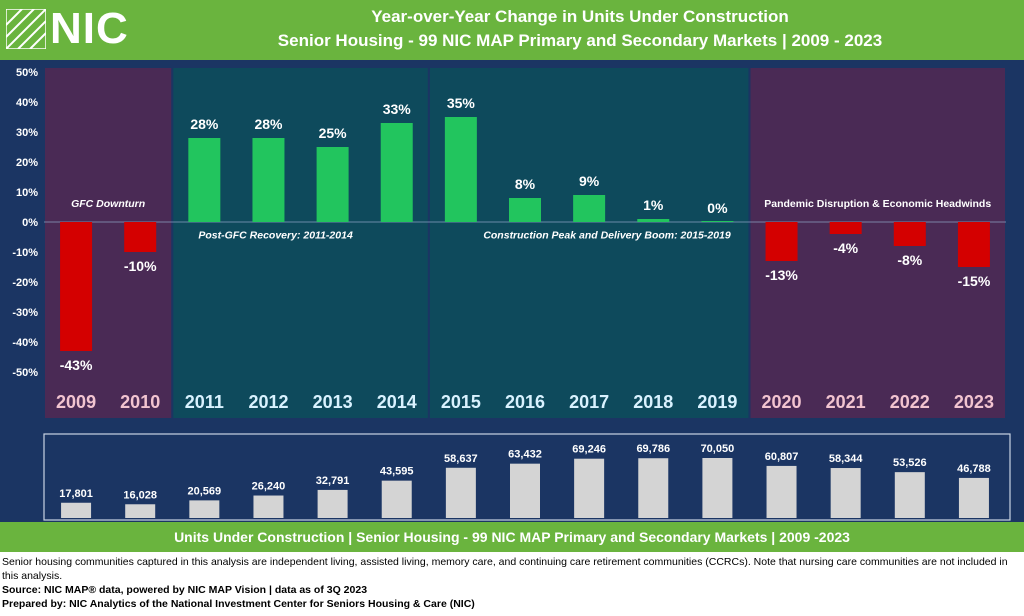 Image resolution: width=1024 pixels, height=616 pixels. Describe the element at coordinates (89, 28) in the screenshot. I see `logo-text: NIC` at that location.